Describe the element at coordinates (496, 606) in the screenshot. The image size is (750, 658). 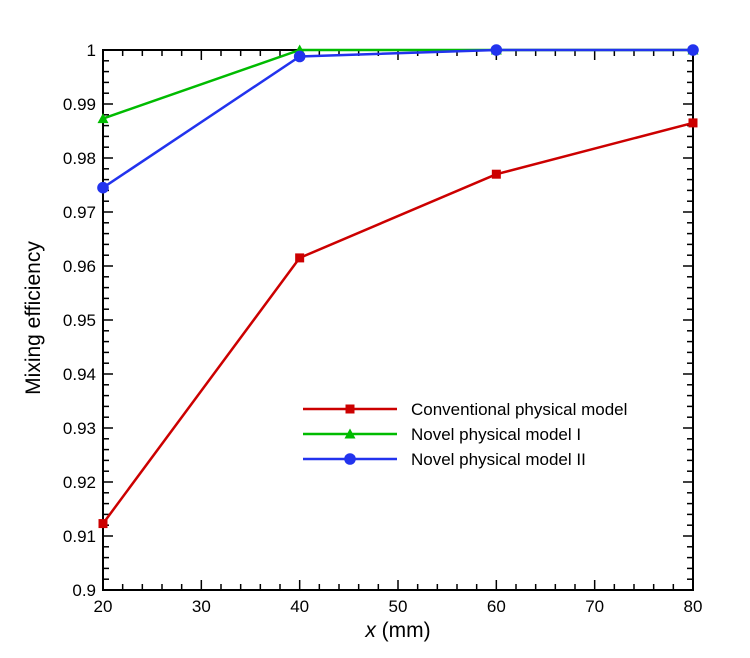
I see `x-tick-label: 60` at that location.